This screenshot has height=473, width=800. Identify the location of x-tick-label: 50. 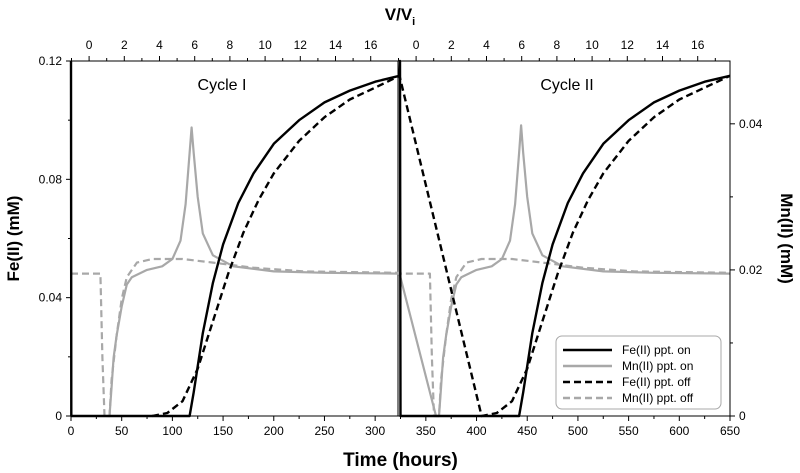
(122, 431).